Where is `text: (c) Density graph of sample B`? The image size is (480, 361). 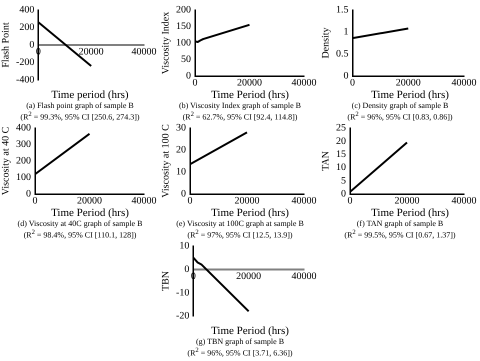
text: (c) Density graph of sample B is located at coordinates (400, 105).